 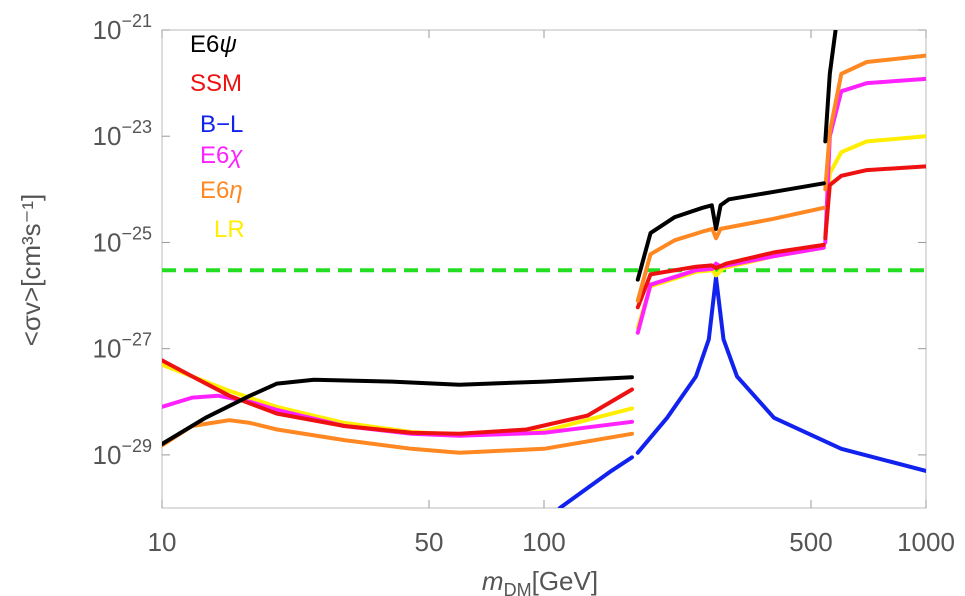 What do you see at coordinates (122, 240) in the screenshot?
I see `y-tick-label: 10−25` at bounding box center [122, 240].